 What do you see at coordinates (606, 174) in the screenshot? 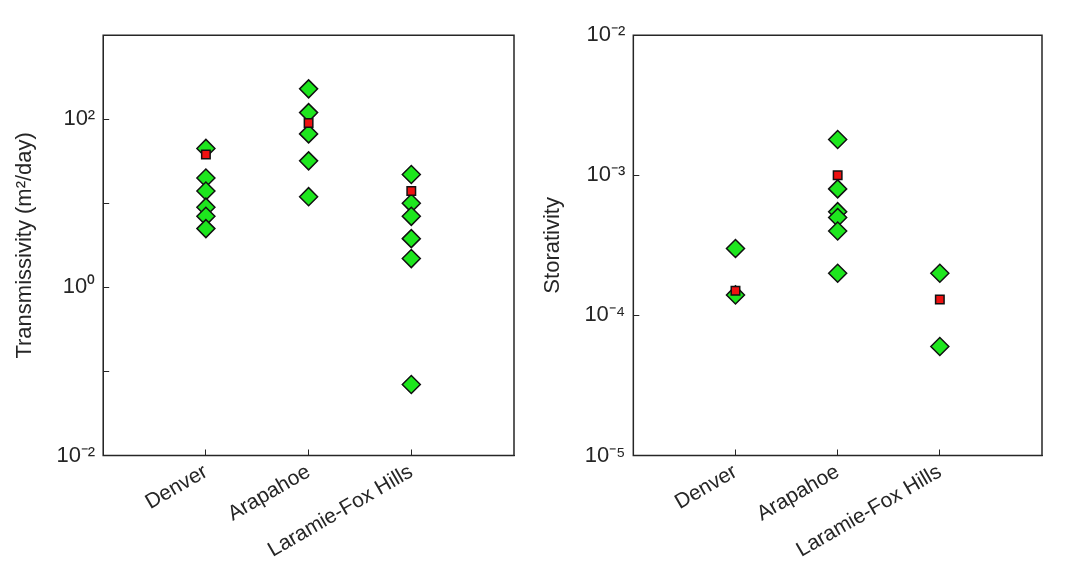
I see `y-tick-label: 10⁻³` at bounding box center [606, 174].